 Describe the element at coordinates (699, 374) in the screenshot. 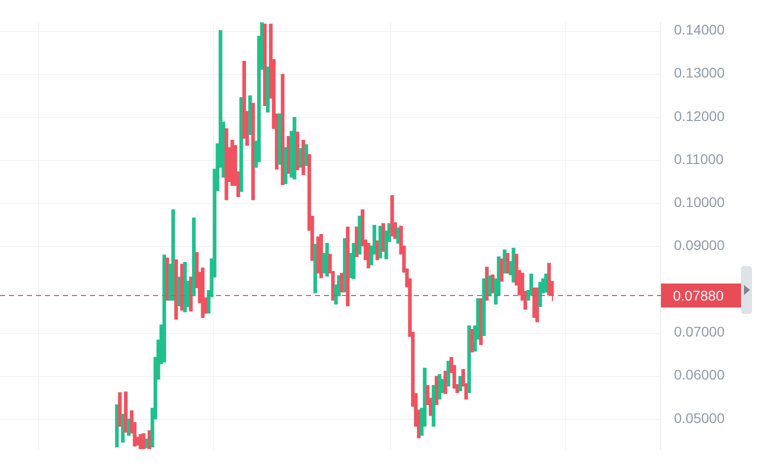

I see `y-tick-label: 0.06000` at that location.